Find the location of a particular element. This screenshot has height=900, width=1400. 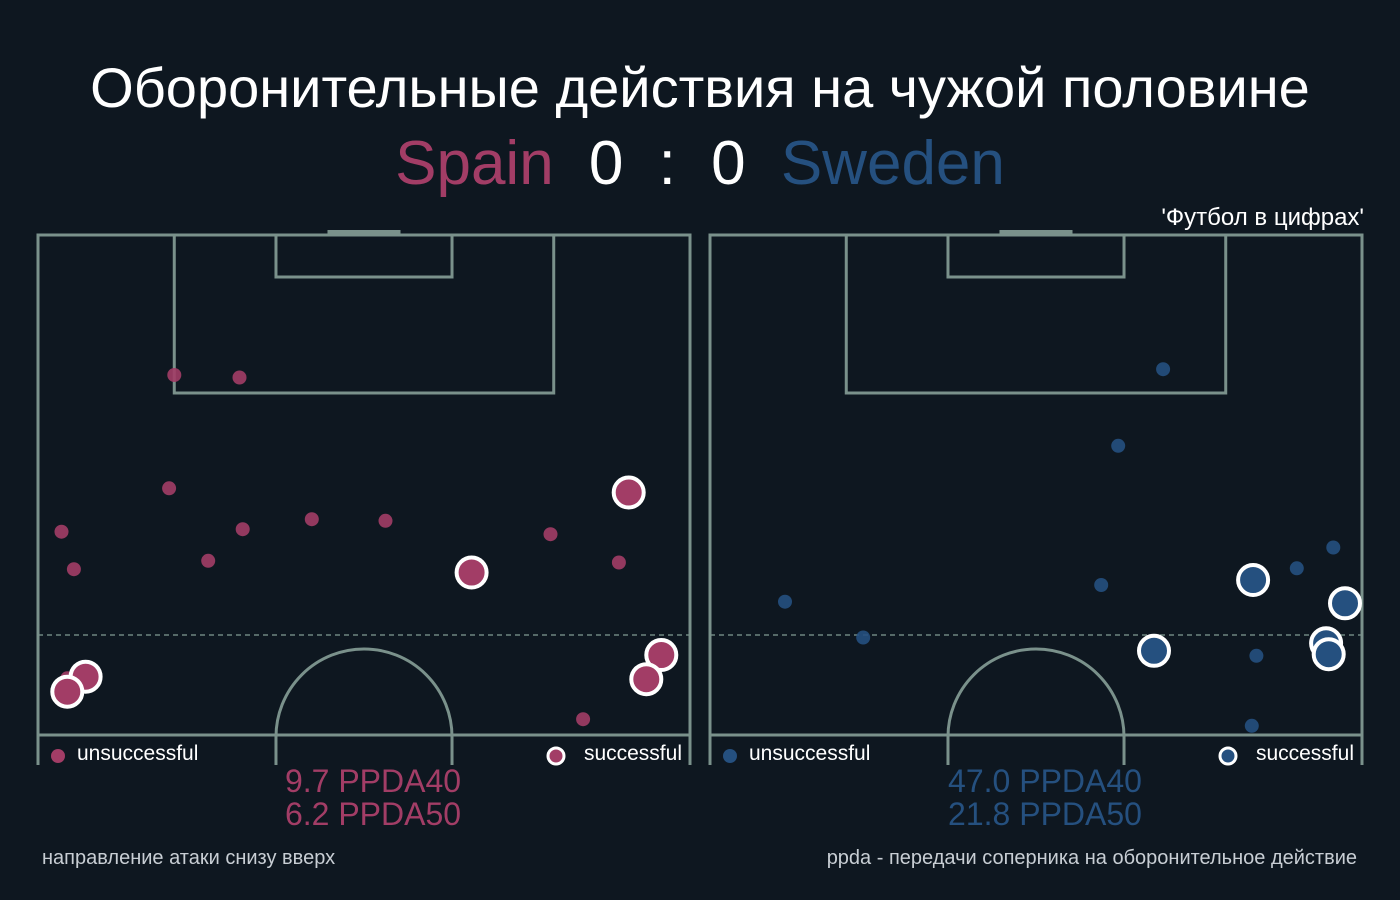

away-team-name: Sweden is located at coordinates (893, 163).